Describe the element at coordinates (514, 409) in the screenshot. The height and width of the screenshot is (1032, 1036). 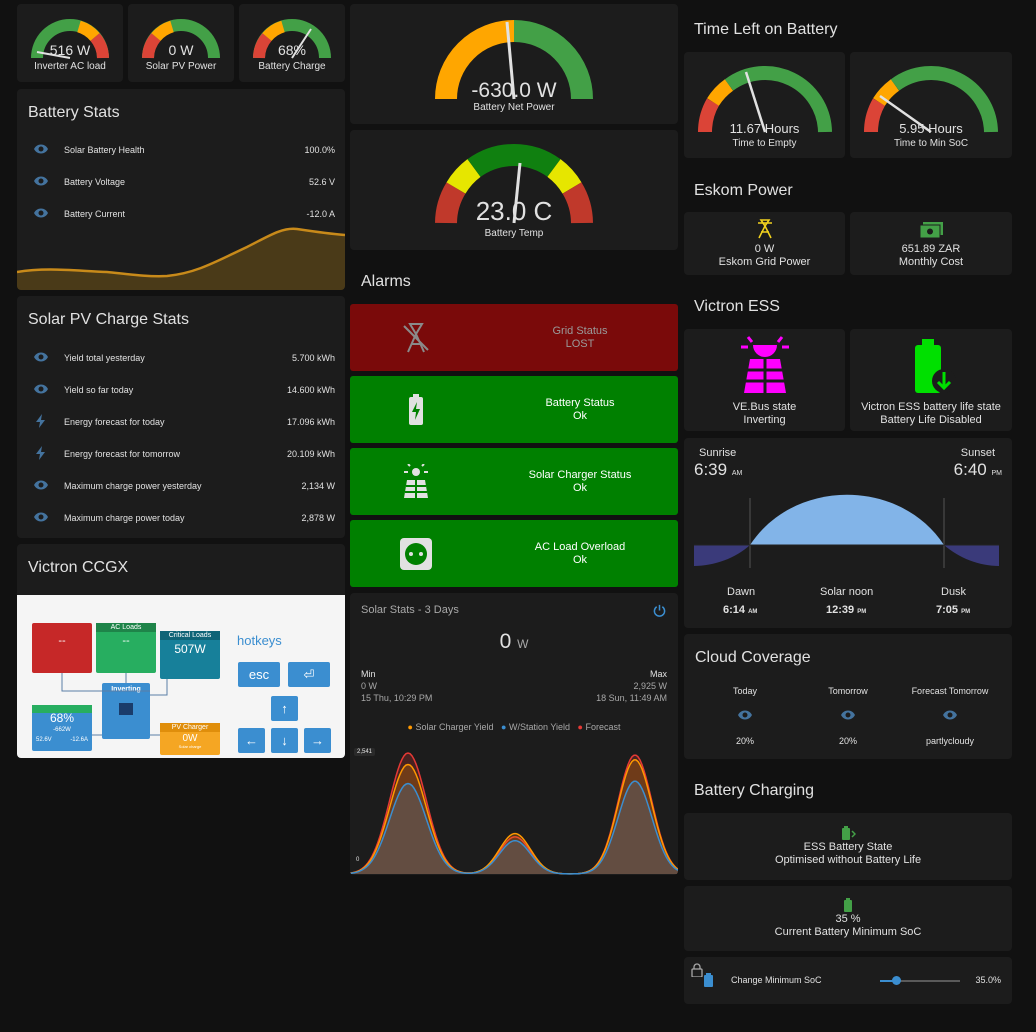
I see `alarm-battery-status: Battery Status Ok` at that location.